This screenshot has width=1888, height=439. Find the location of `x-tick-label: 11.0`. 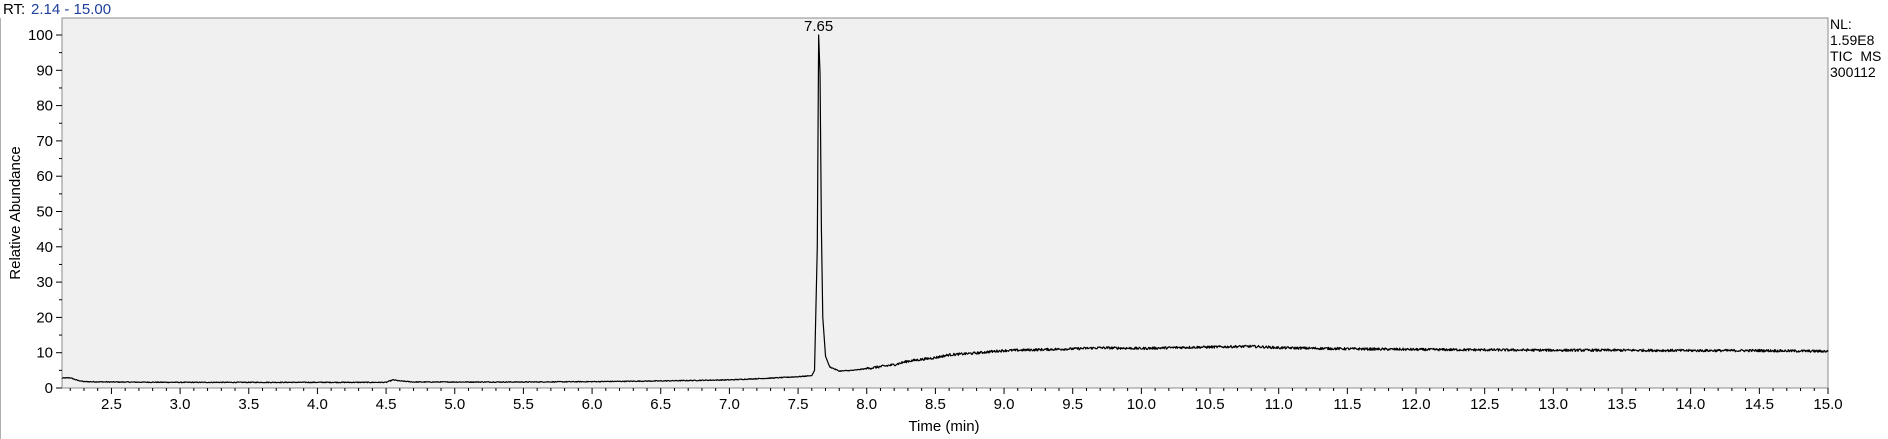

x-tick-label: 11.0 is located at coordinates (1279, 404).